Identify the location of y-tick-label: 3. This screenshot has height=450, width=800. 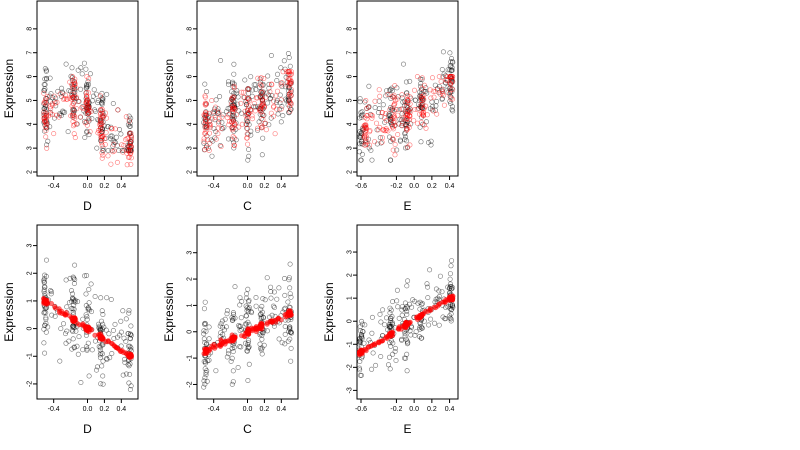
(30, 246).